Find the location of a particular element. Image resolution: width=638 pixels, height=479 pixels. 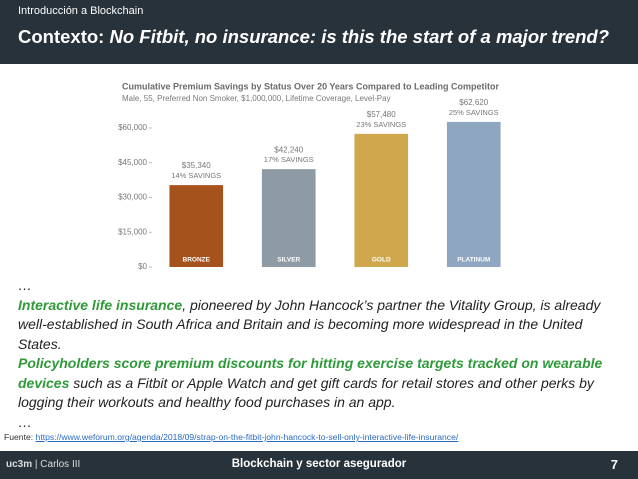

logo: uc3m | Carlos III is located at coordinates (43, 464).